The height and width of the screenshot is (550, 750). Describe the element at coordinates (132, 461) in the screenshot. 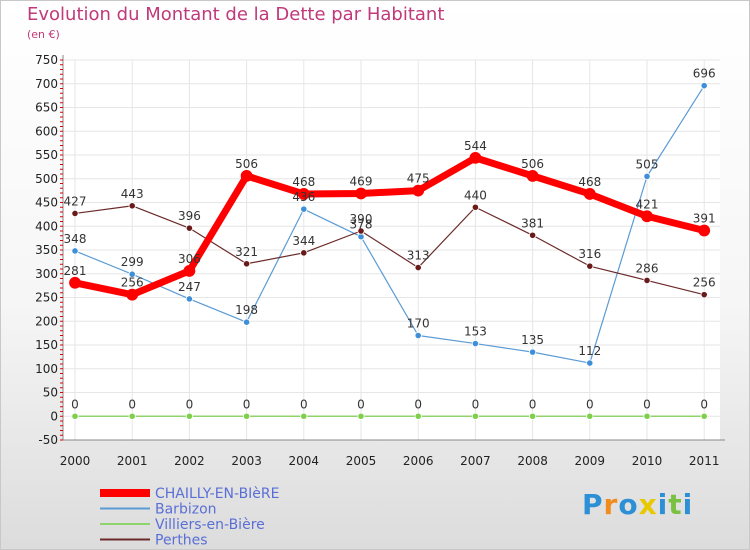

I see `x-tick-label: 2001` at that location.